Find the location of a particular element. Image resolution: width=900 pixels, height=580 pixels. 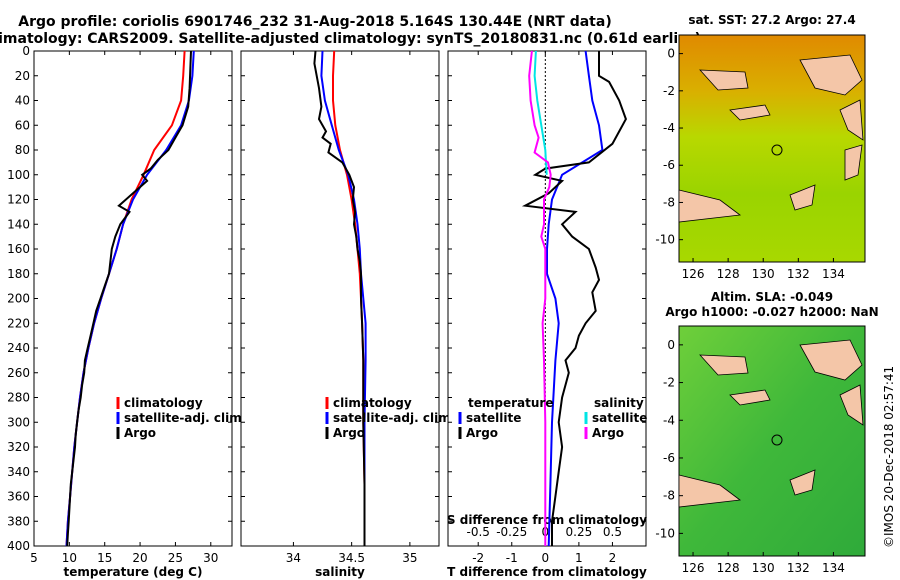

y-tick-label: 160 is located at coordinates (18, 249).